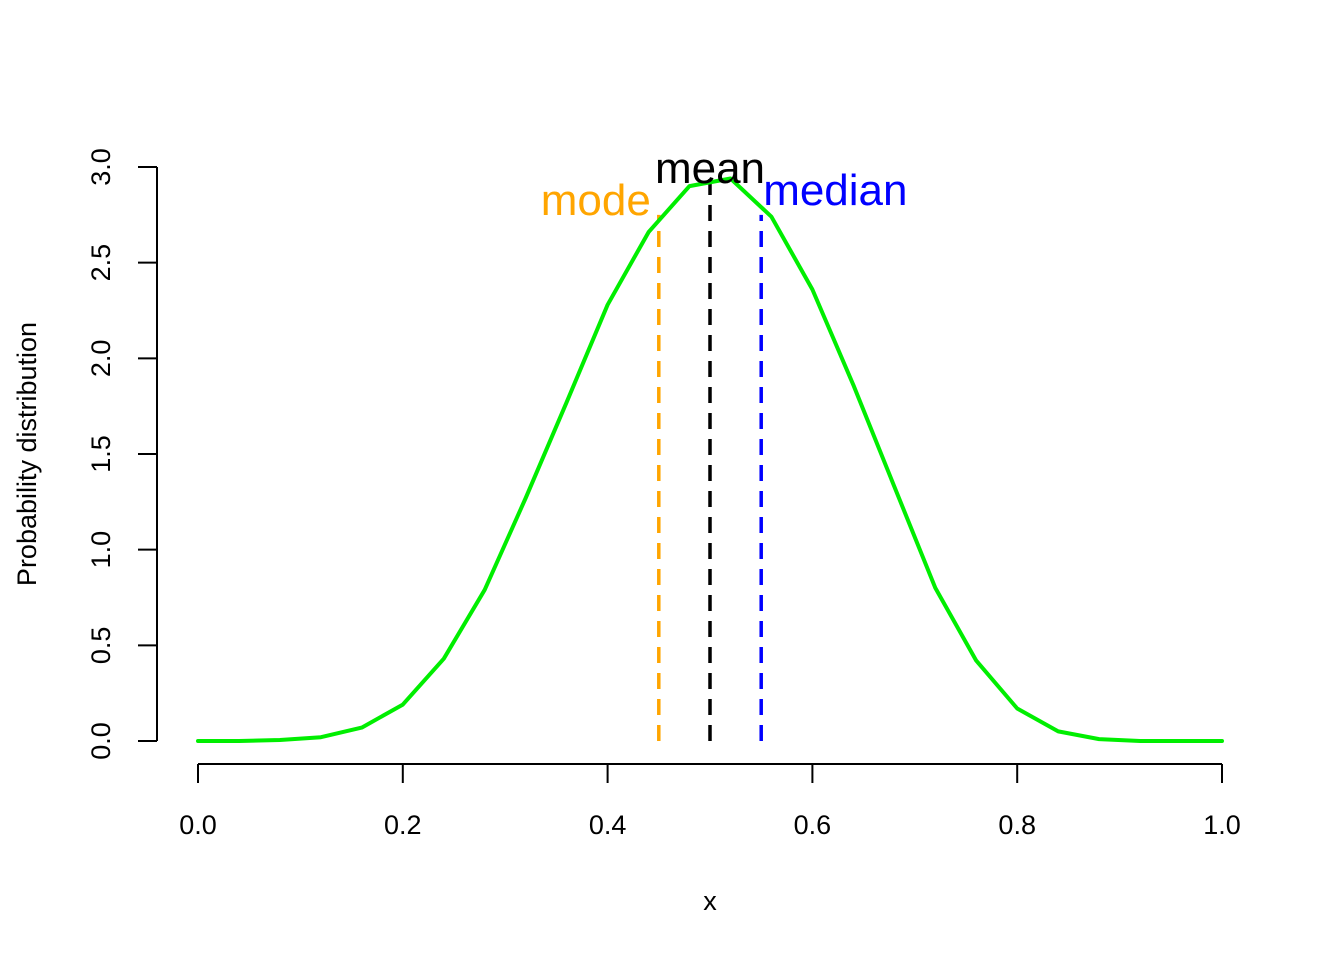 The height and width of the screenshot is (960, 1344). What do you see at coordinates (813, 825) in the screenshot?
I see `x-tick-label: 0.6` at bounding box center [813, 825].